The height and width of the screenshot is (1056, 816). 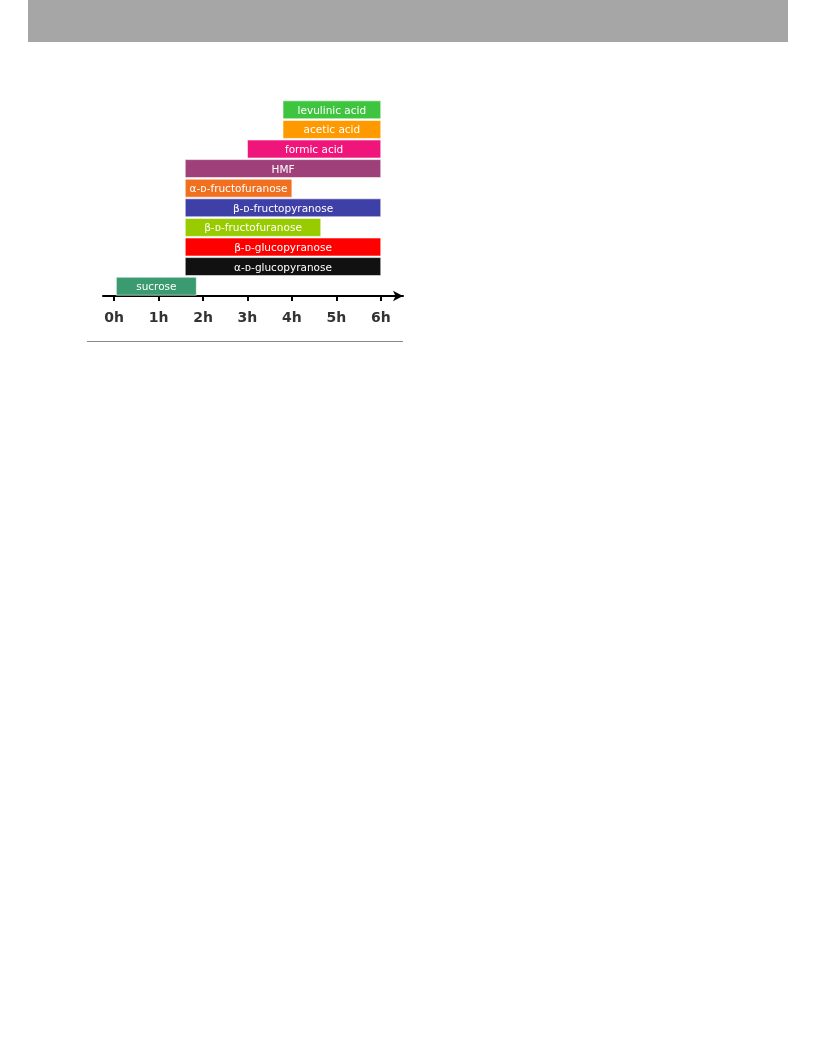 I want to click on x-tick-label: 2h, so click(x=203, y=317).